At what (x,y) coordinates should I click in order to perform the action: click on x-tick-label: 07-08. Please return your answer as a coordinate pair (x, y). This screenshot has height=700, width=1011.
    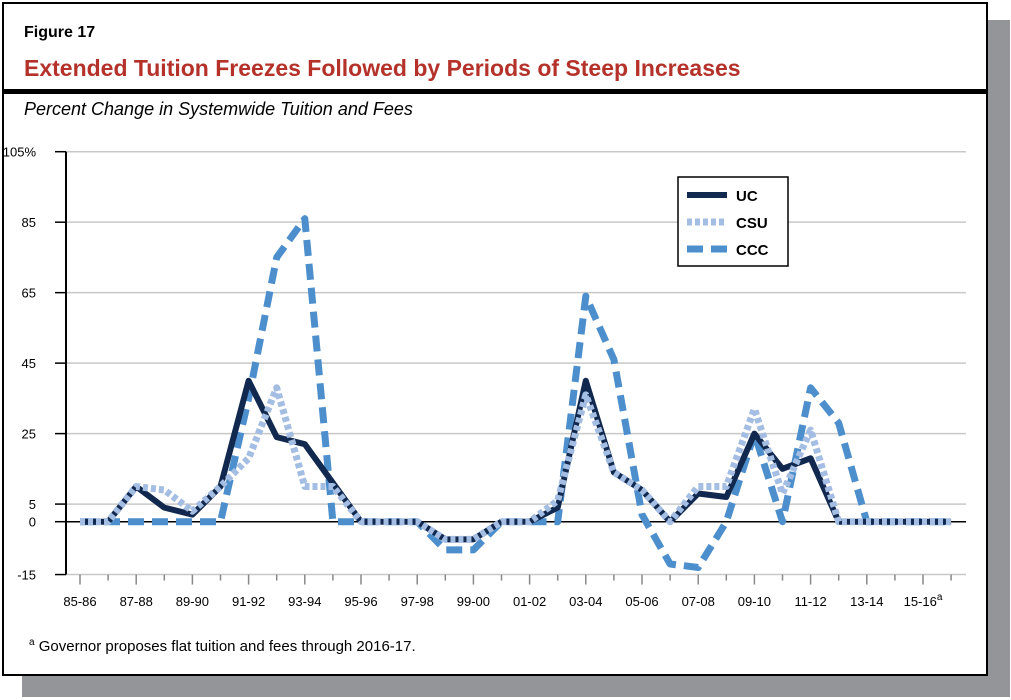
    Looking at the image, I should click on (698, 601).